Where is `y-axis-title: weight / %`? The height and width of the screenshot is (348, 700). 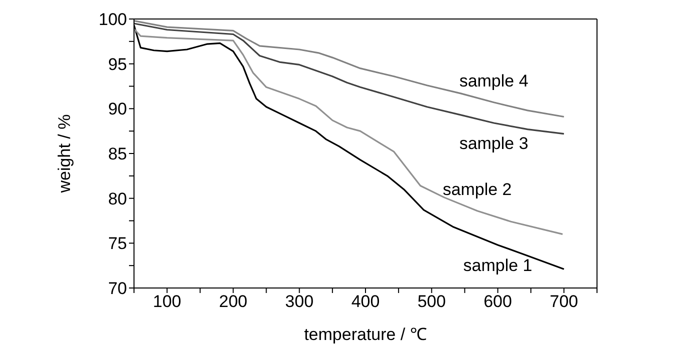 y-axis-title: weight / % is located at coordinates (64, 154).